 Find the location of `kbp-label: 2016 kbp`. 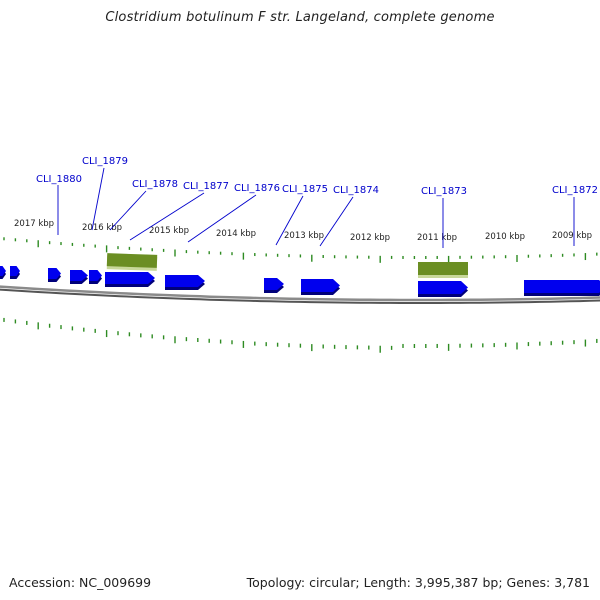

kbp-label: 2016 kbp is located at coordinates (102, 228).